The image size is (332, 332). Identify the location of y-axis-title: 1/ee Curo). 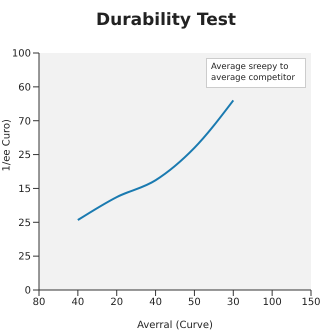
(7, 145).